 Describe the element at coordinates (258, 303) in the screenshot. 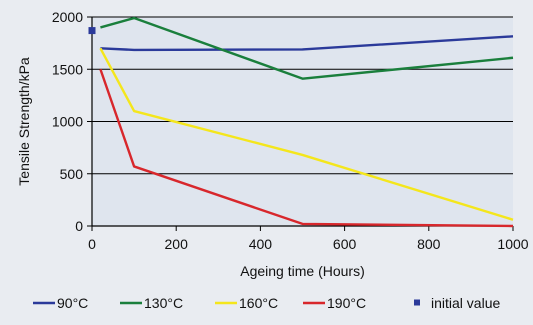

I see `legend-label: 160°C` at that location.